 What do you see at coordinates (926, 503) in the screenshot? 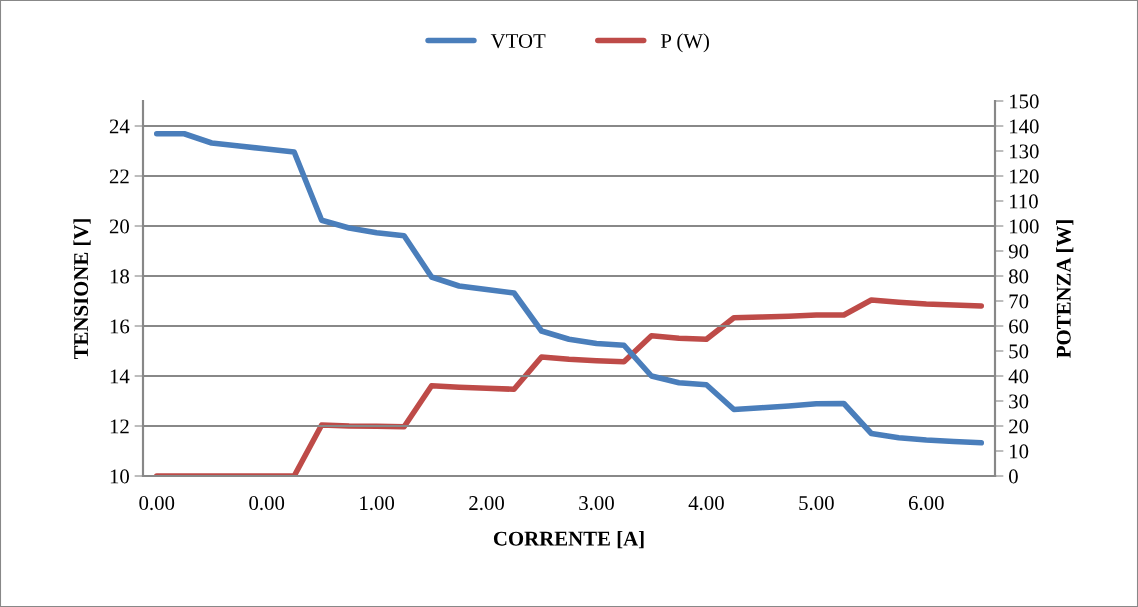
I see `x-tick-label: 6.00` at bounding box center [926, 503].